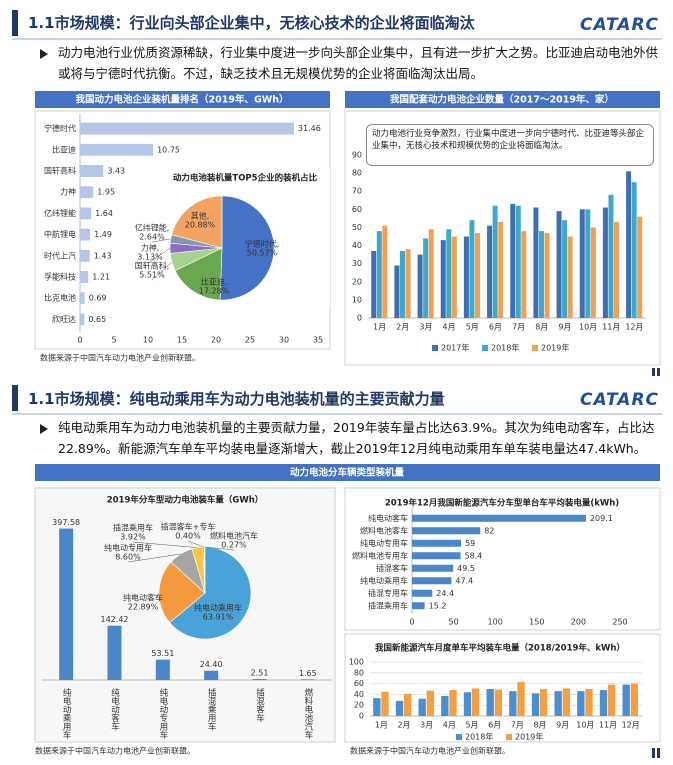 Image resolution: width=673 pixels, height=765 pixels. Describe the element at coordinates (143, 598) in the screenshot. I see `slice-label: 纯电动客车` at that location.